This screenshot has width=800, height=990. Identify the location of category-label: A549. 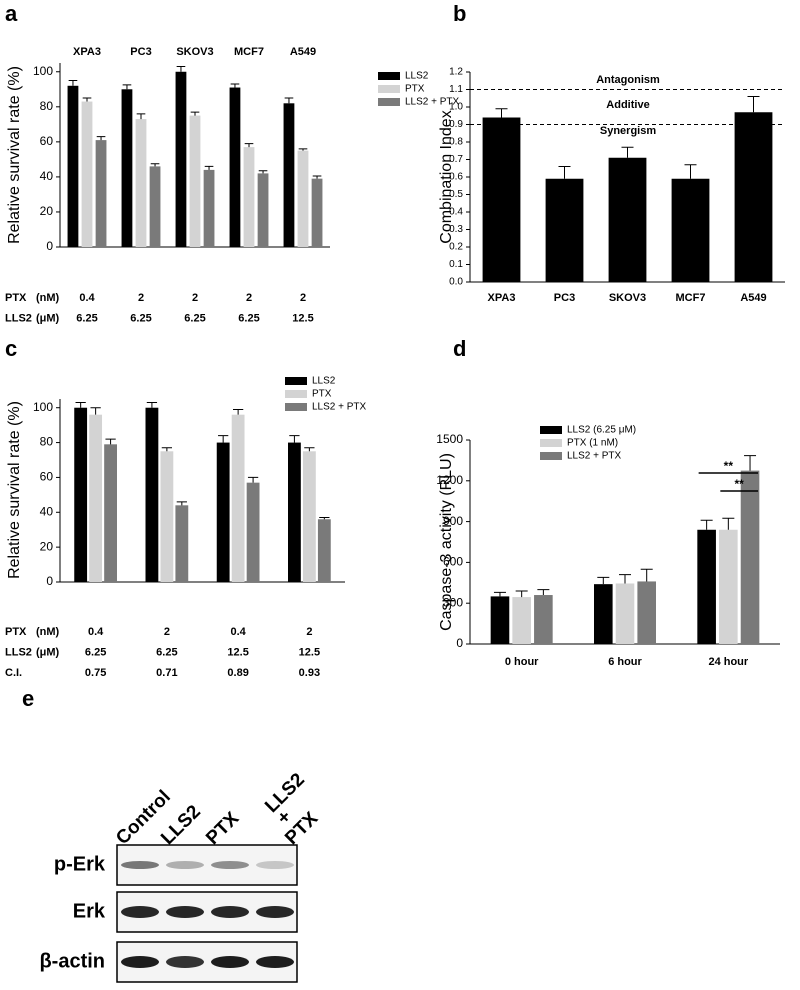
(753, 298).